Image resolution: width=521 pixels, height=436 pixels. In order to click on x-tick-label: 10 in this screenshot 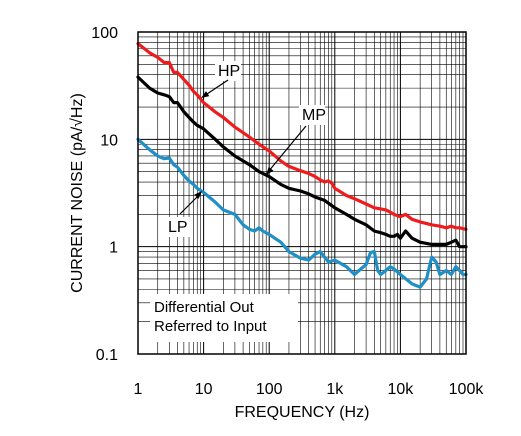, I will do `click(204, 389)`.